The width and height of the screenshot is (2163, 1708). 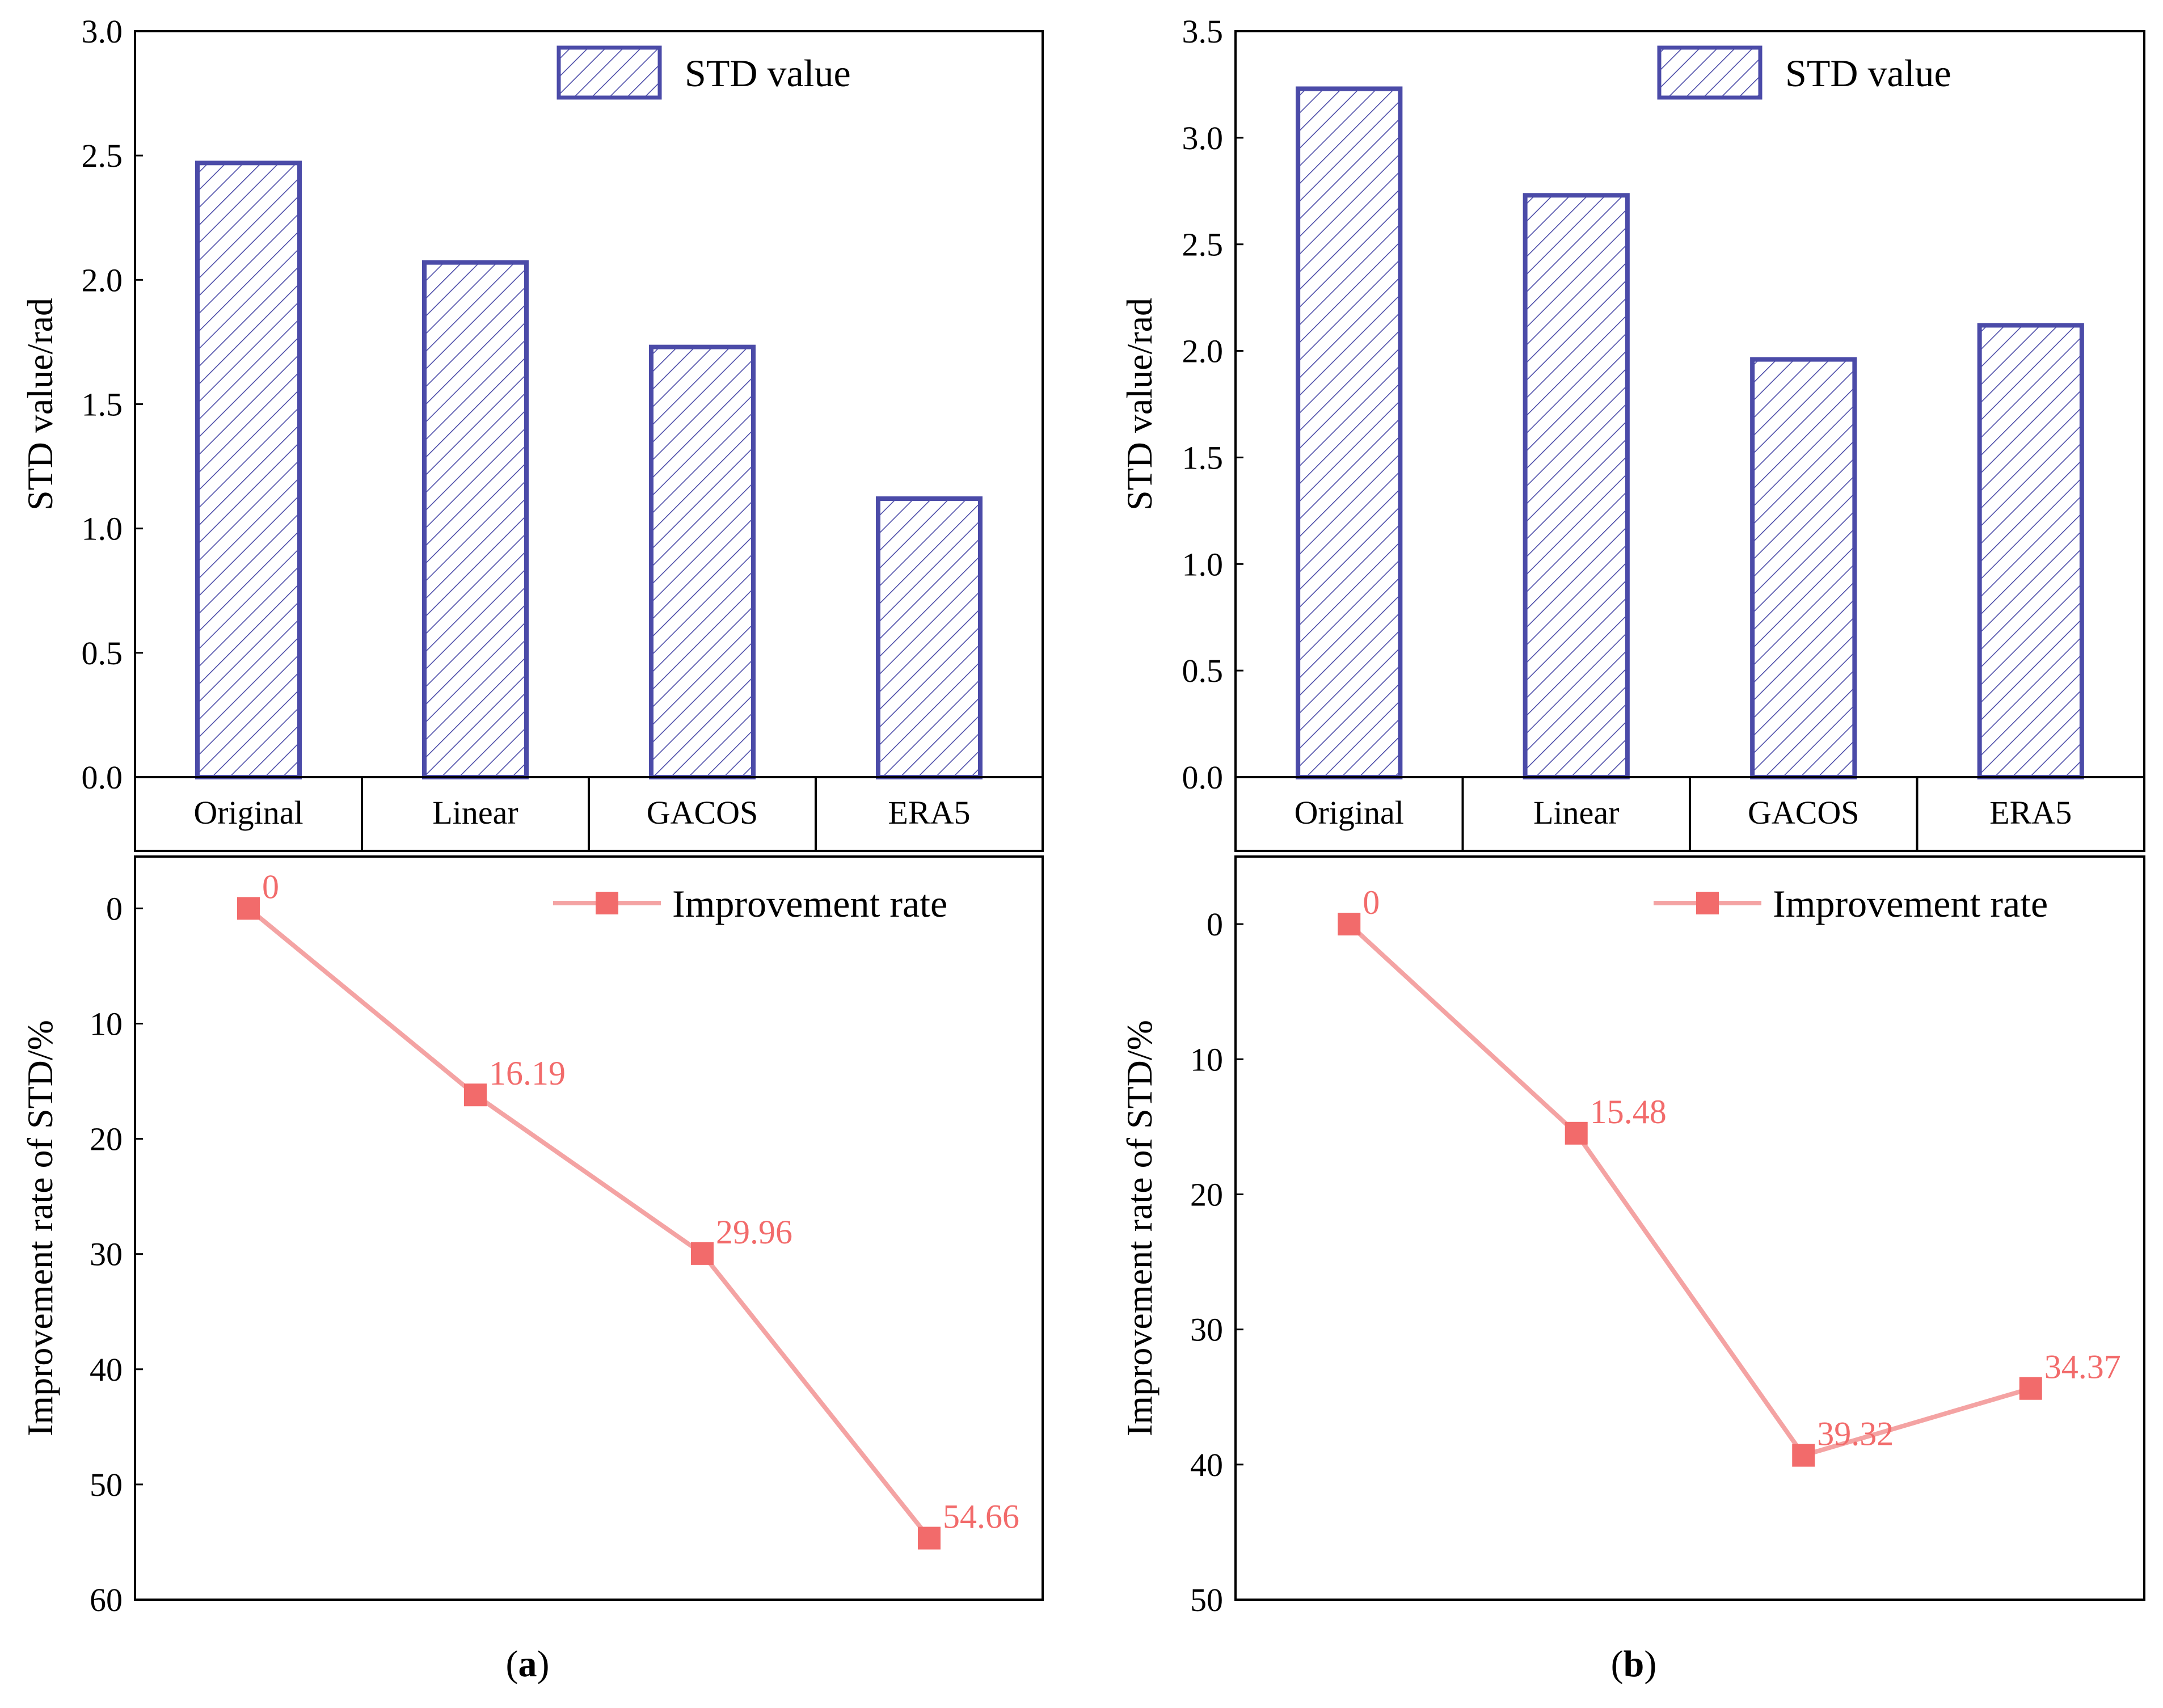 I want to click on panel-label-letter: a, so click(x=527, y=1664).